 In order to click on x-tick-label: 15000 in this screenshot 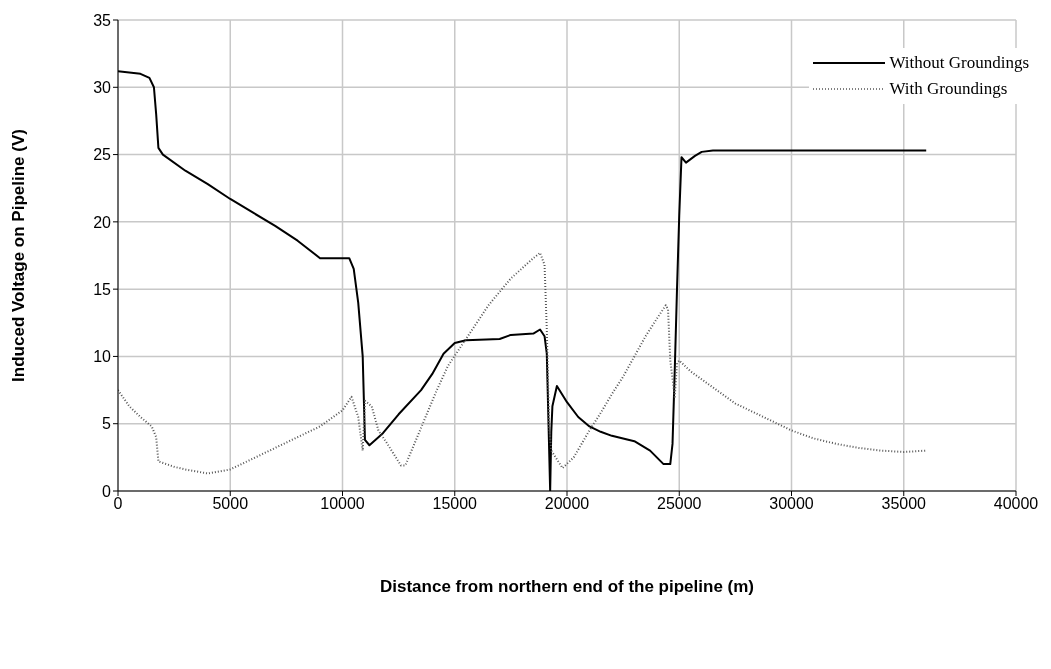, I will do `click(455, 504)`.